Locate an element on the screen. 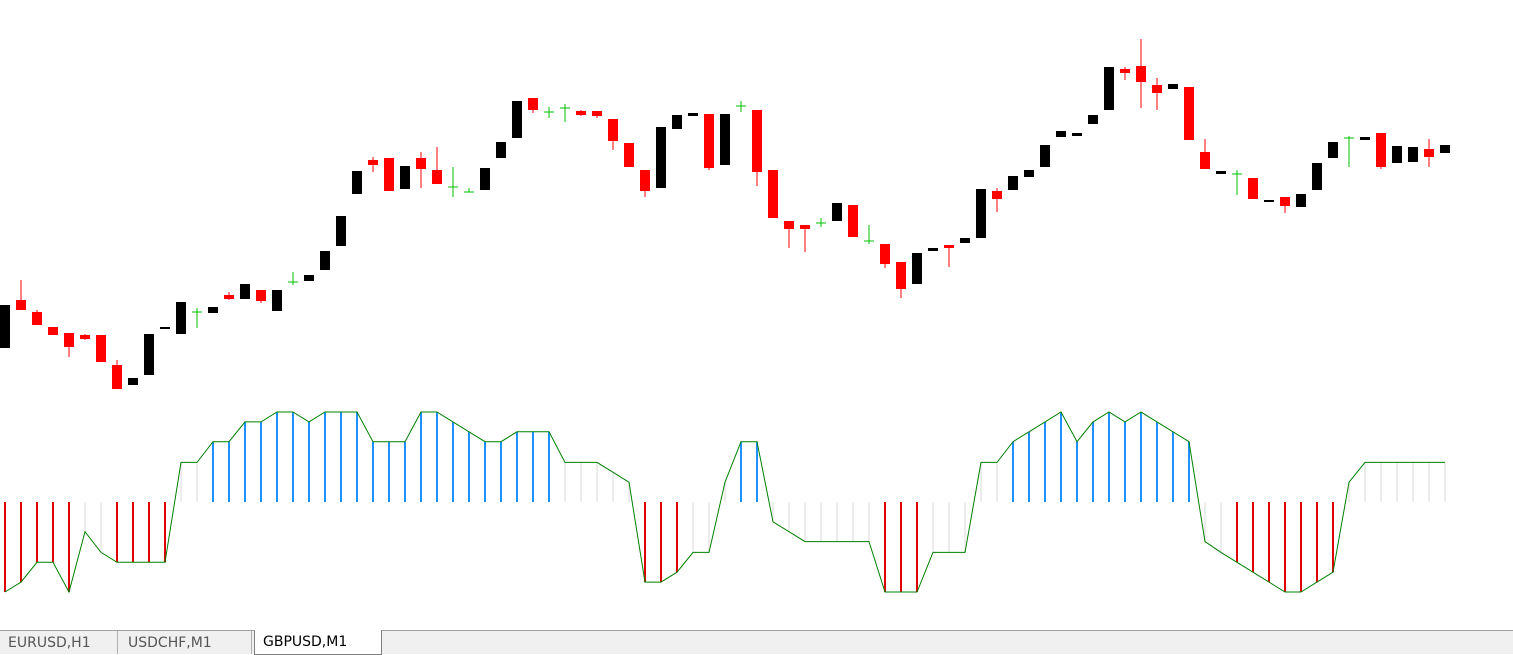  tab-bar: EURUSD,H1 USDCHF,M1 GBPUSD,M1 is located at coordinates (756, 642).